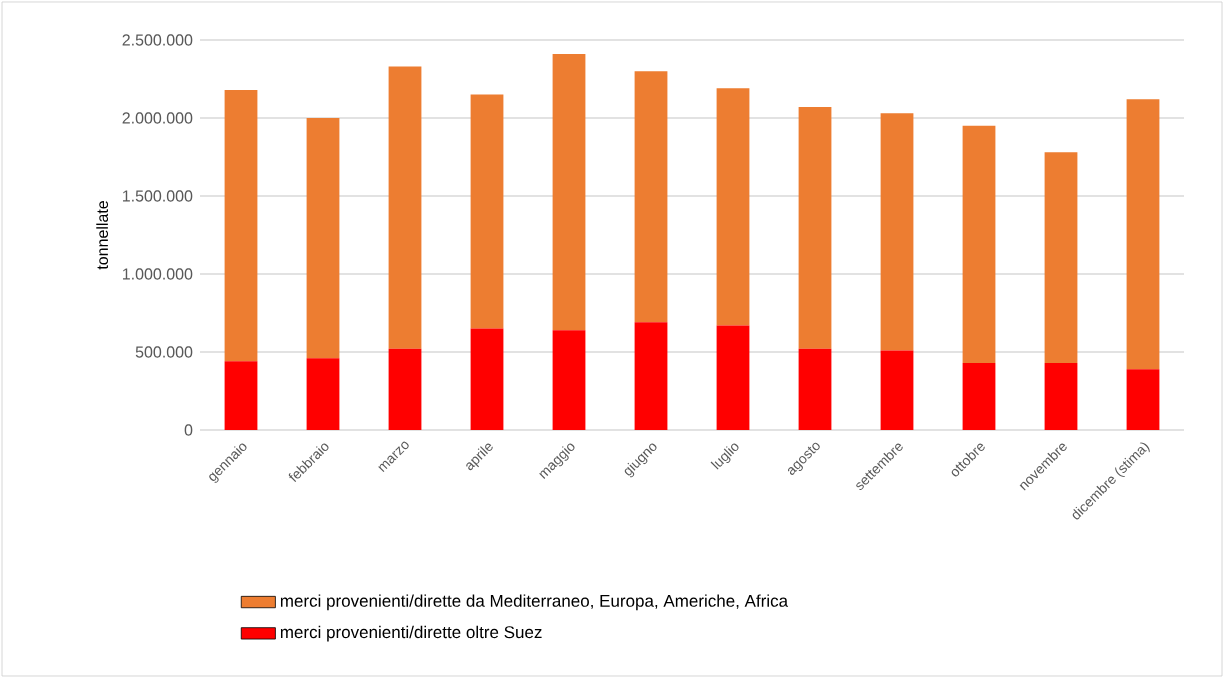 The width and height of the screenshot is (1224, 678). Describe the element at coordinates (157, 118) in the screenshot. I see `y-tick-label: 2.000.000` at that location.